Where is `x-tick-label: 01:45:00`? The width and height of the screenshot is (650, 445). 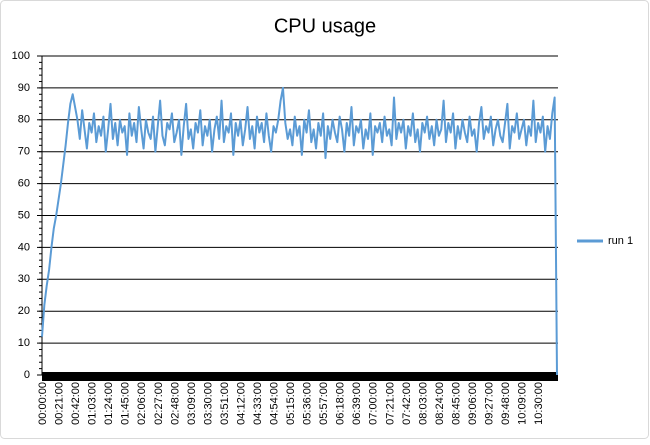
x-tick-label: 01:45:00 is located at coordinates (126, 403).